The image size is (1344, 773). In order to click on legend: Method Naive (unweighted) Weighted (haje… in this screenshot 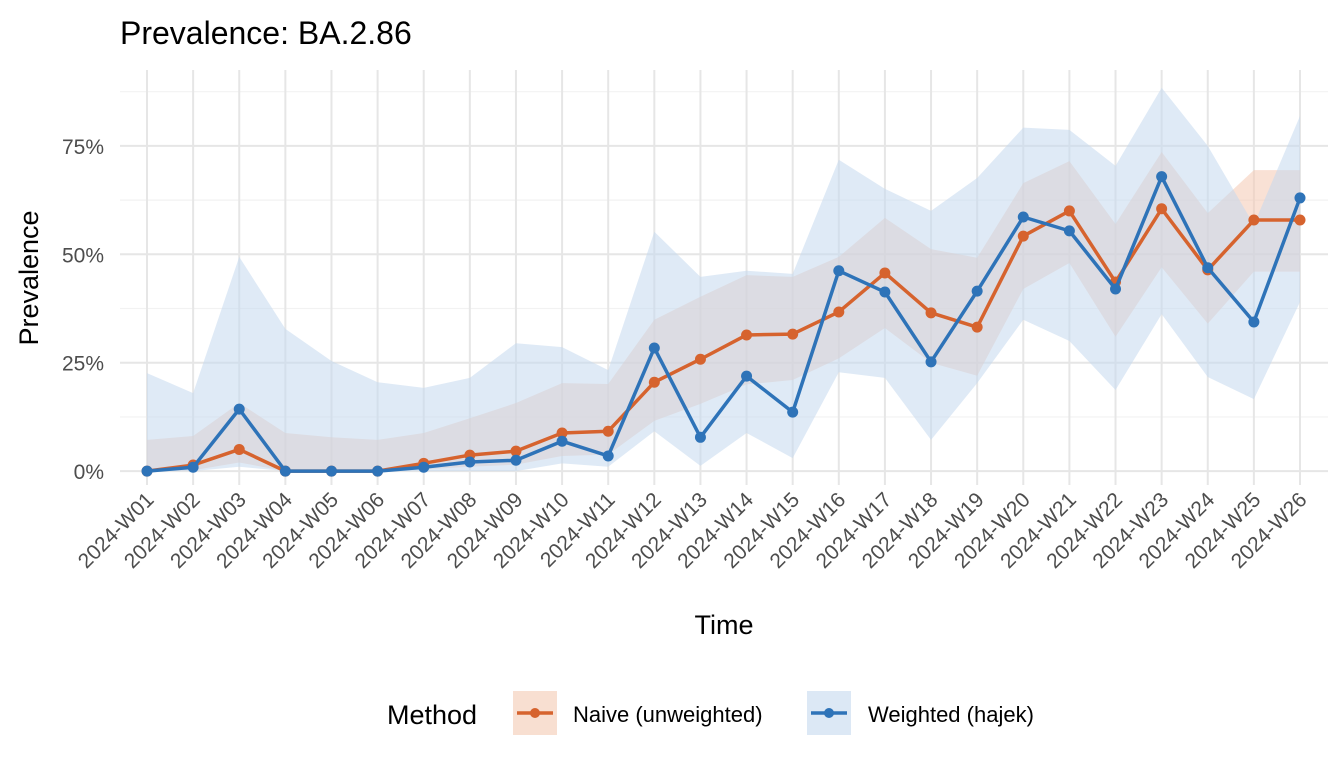, I will do `click(710, 713)`.